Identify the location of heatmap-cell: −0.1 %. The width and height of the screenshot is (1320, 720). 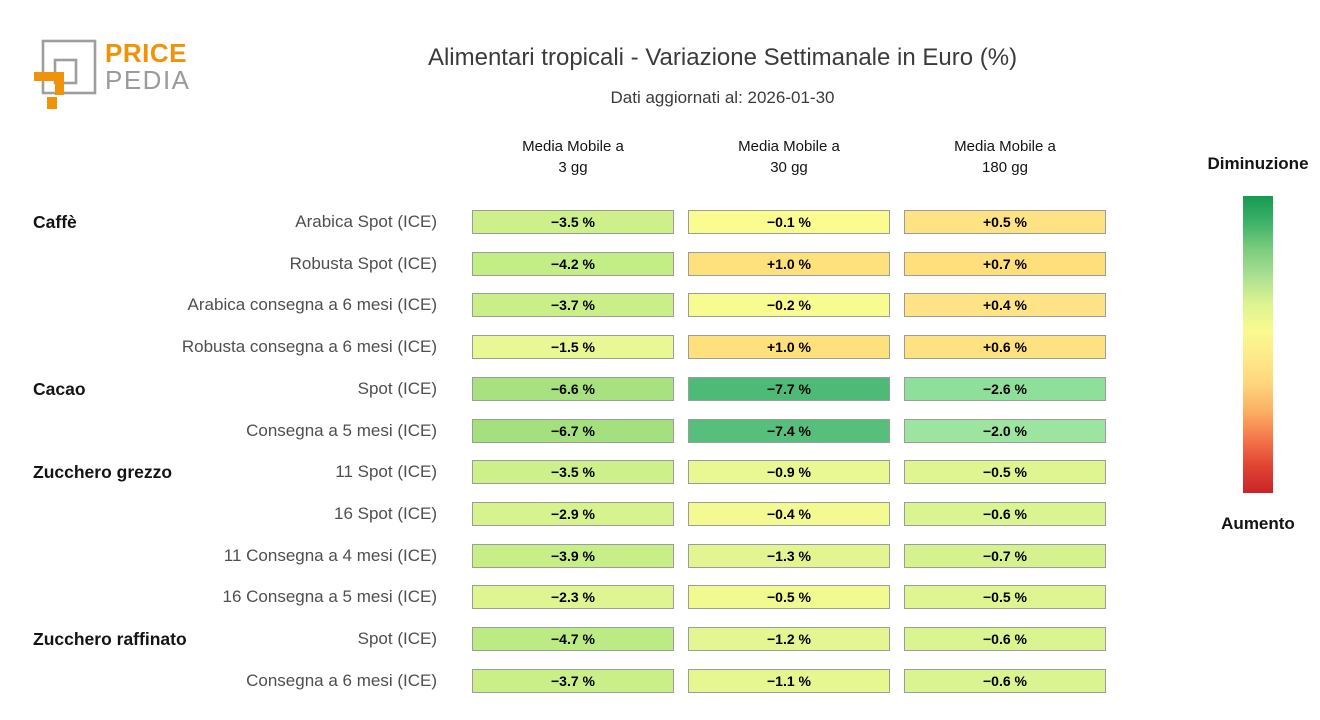
(789, 222).